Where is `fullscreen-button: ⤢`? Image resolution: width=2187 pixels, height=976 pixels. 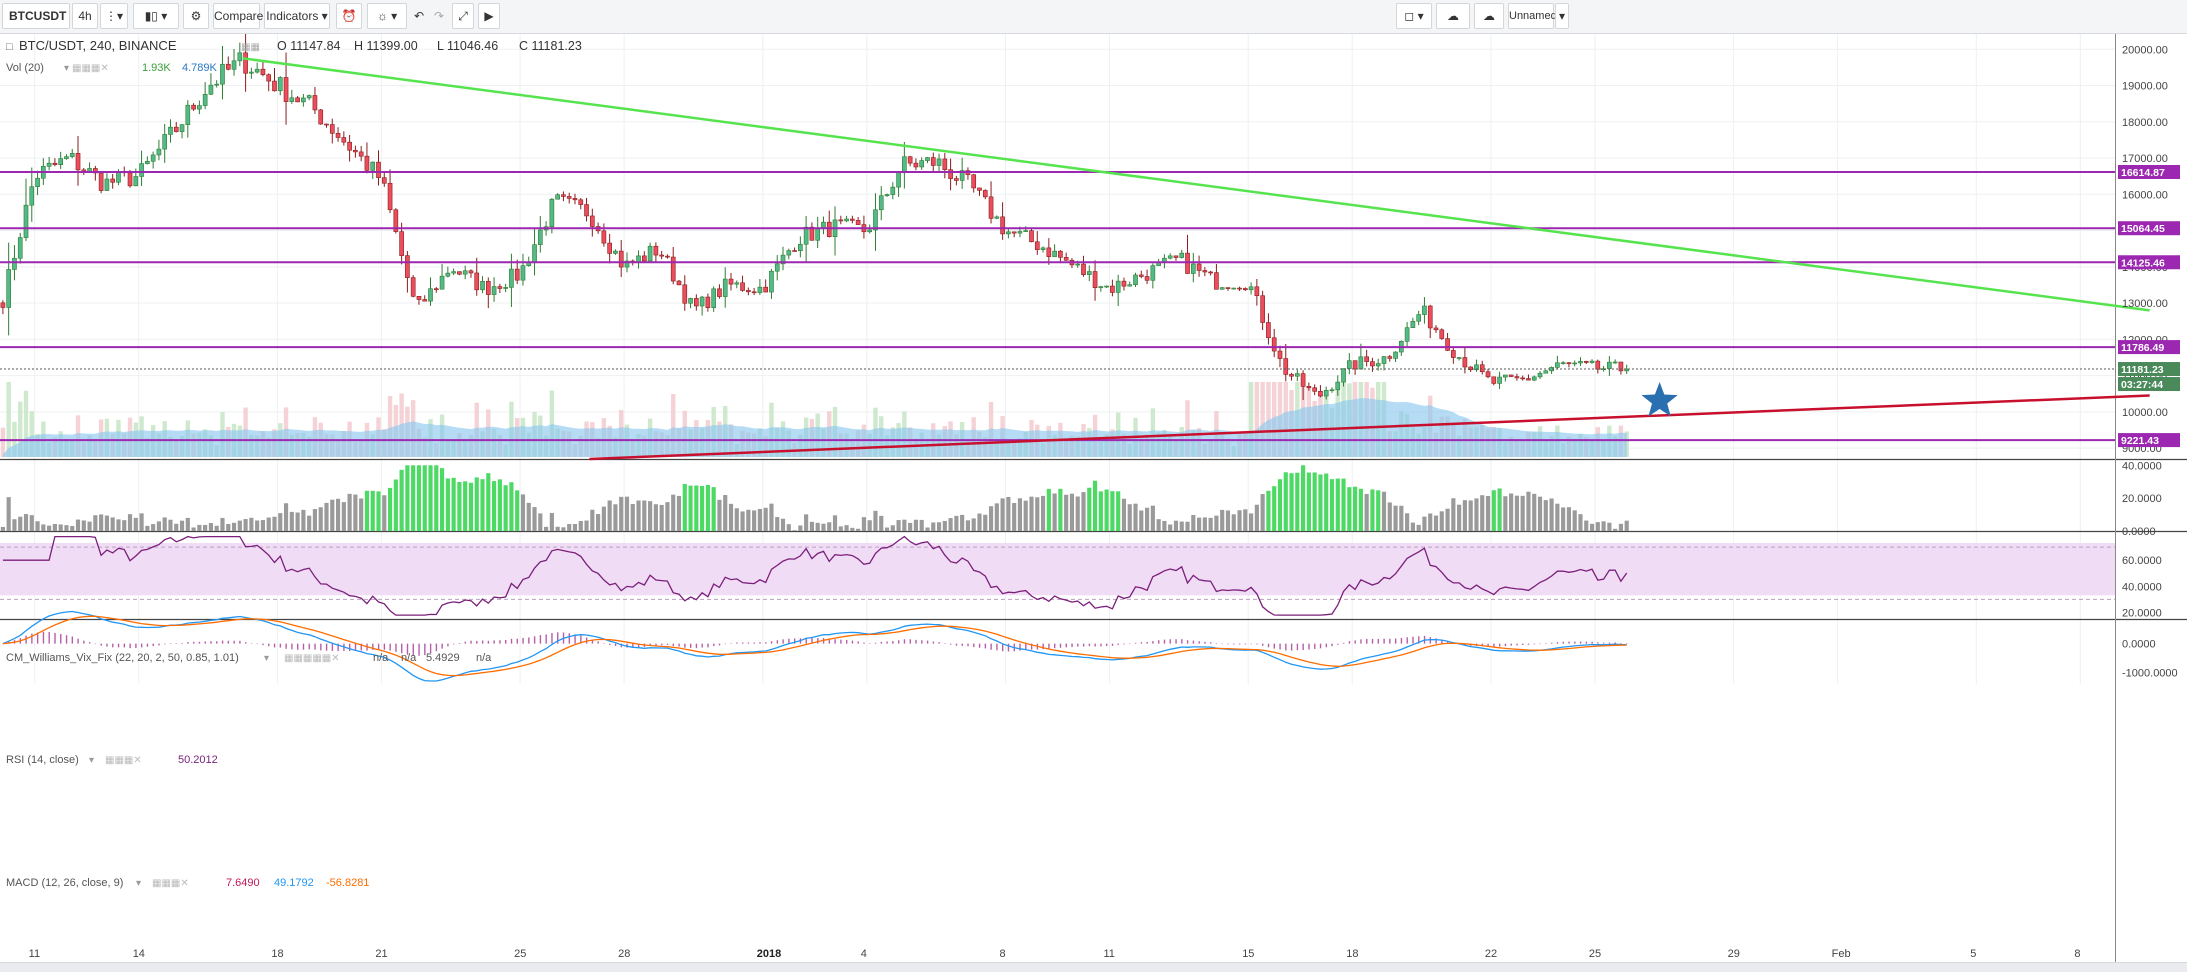 fullscreen-button: ⤢ is located at coordinates (463, 16).